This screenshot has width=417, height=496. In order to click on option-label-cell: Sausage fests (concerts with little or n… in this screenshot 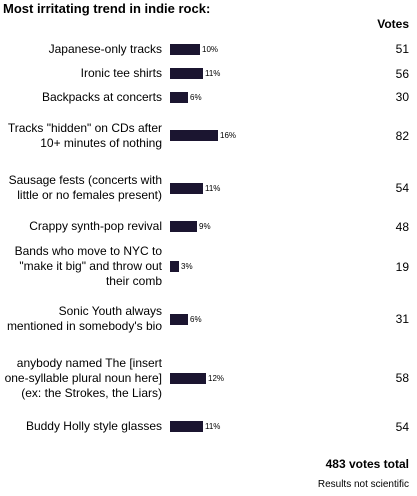, I will do `click(81, 188)`.